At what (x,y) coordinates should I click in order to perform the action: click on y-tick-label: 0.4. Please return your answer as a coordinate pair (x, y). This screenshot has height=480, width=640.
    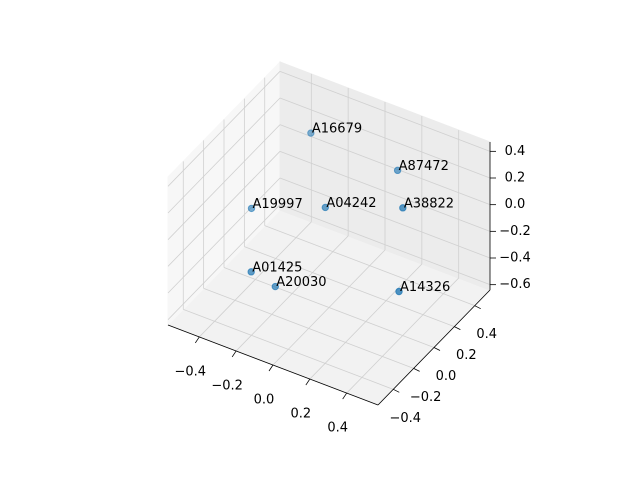
    Looking at the image, I should click on (486, 334).